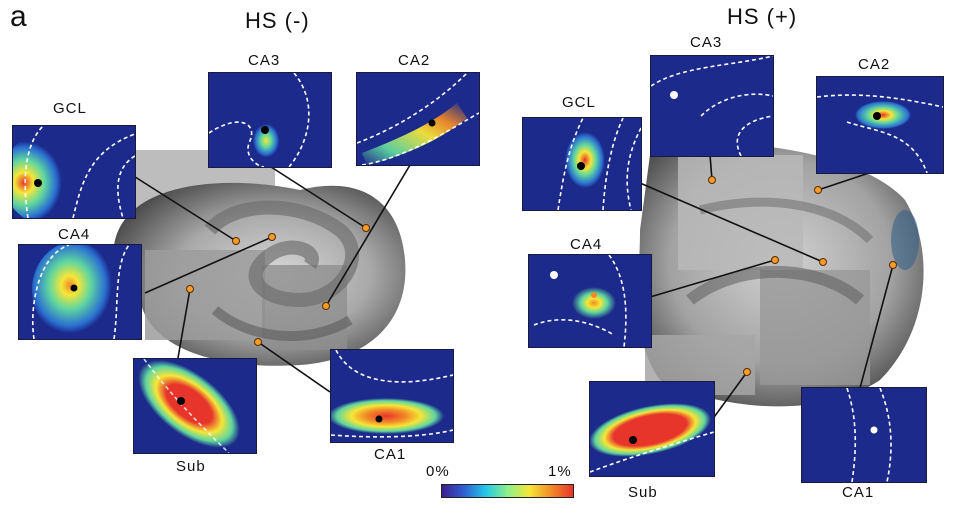 The width and height of the screenshot is (960, 514). What do you see at coordinates (729, 396) in the screenshot?
I see `leader-line-sub-right` at bounding box center [729, 396].